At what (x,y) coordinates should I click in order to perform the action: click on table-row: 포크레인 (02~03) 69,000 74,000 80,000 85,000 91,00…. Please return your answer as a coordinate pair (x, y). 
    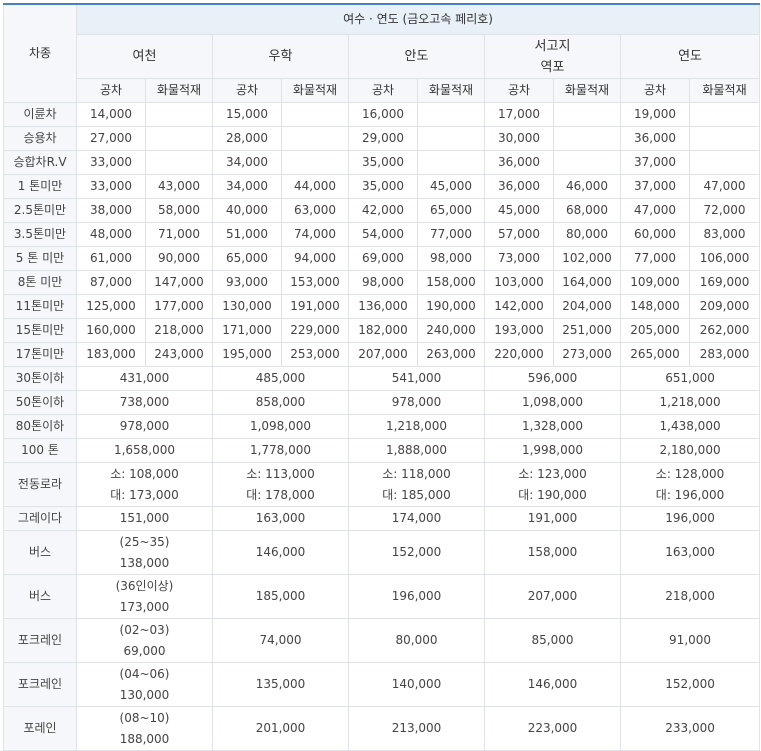
    Looking at the image, I should click on (382, 640).